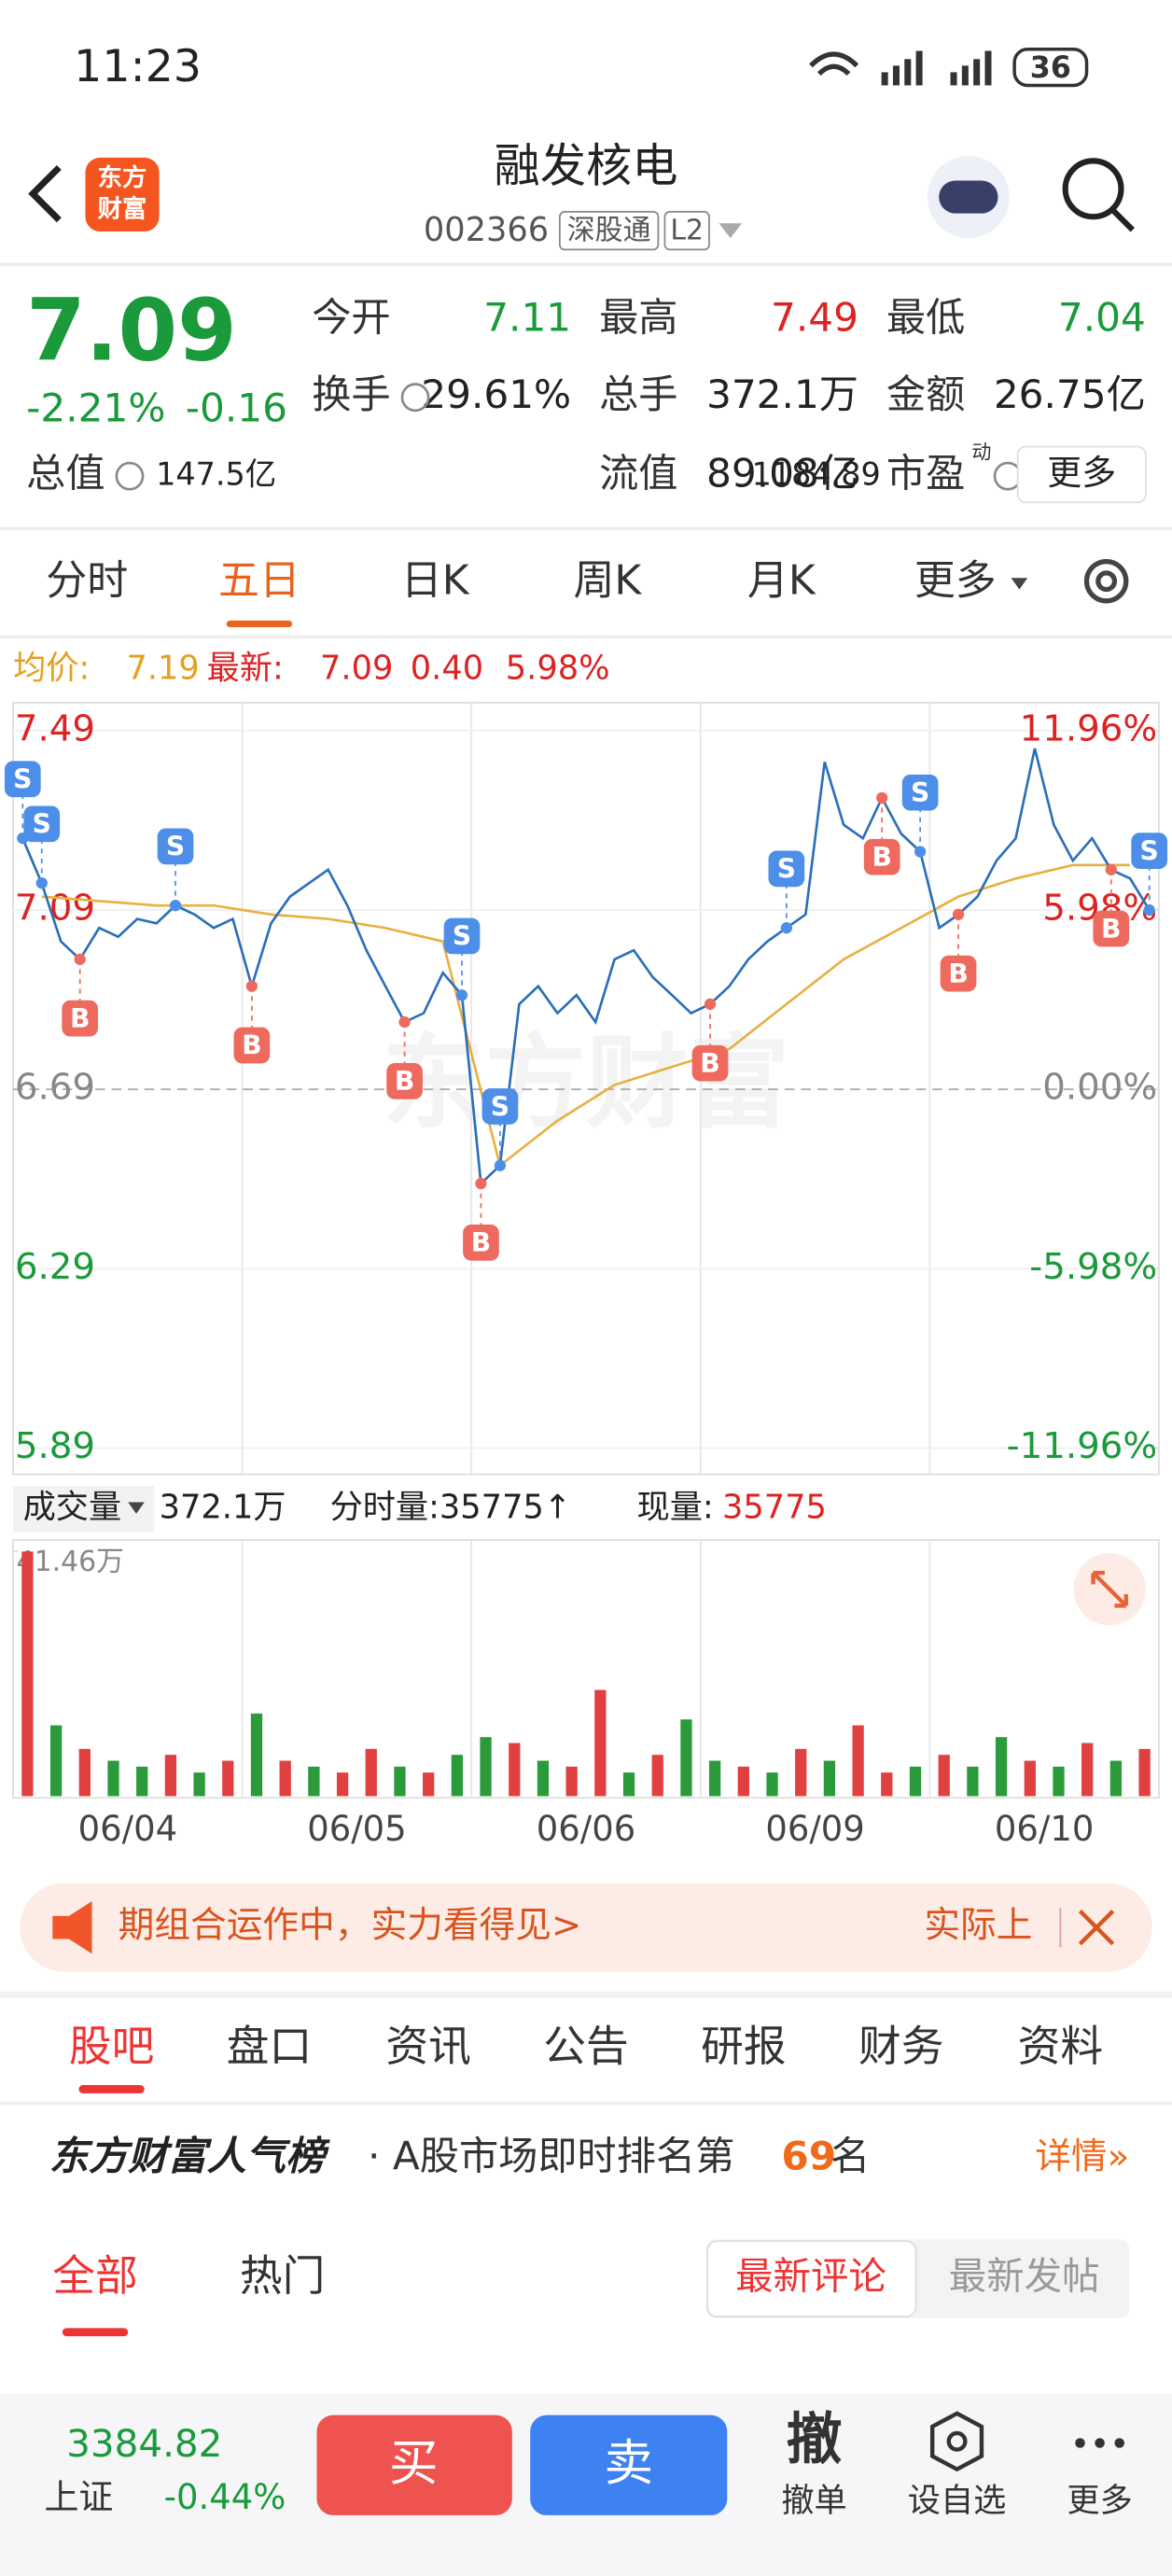 The height and width of the screenshot is (2576, 1172). What do you see at coordinates (834, 64) in the screenshot?
I see `wifi-icon` at bounding box center [834, 64].